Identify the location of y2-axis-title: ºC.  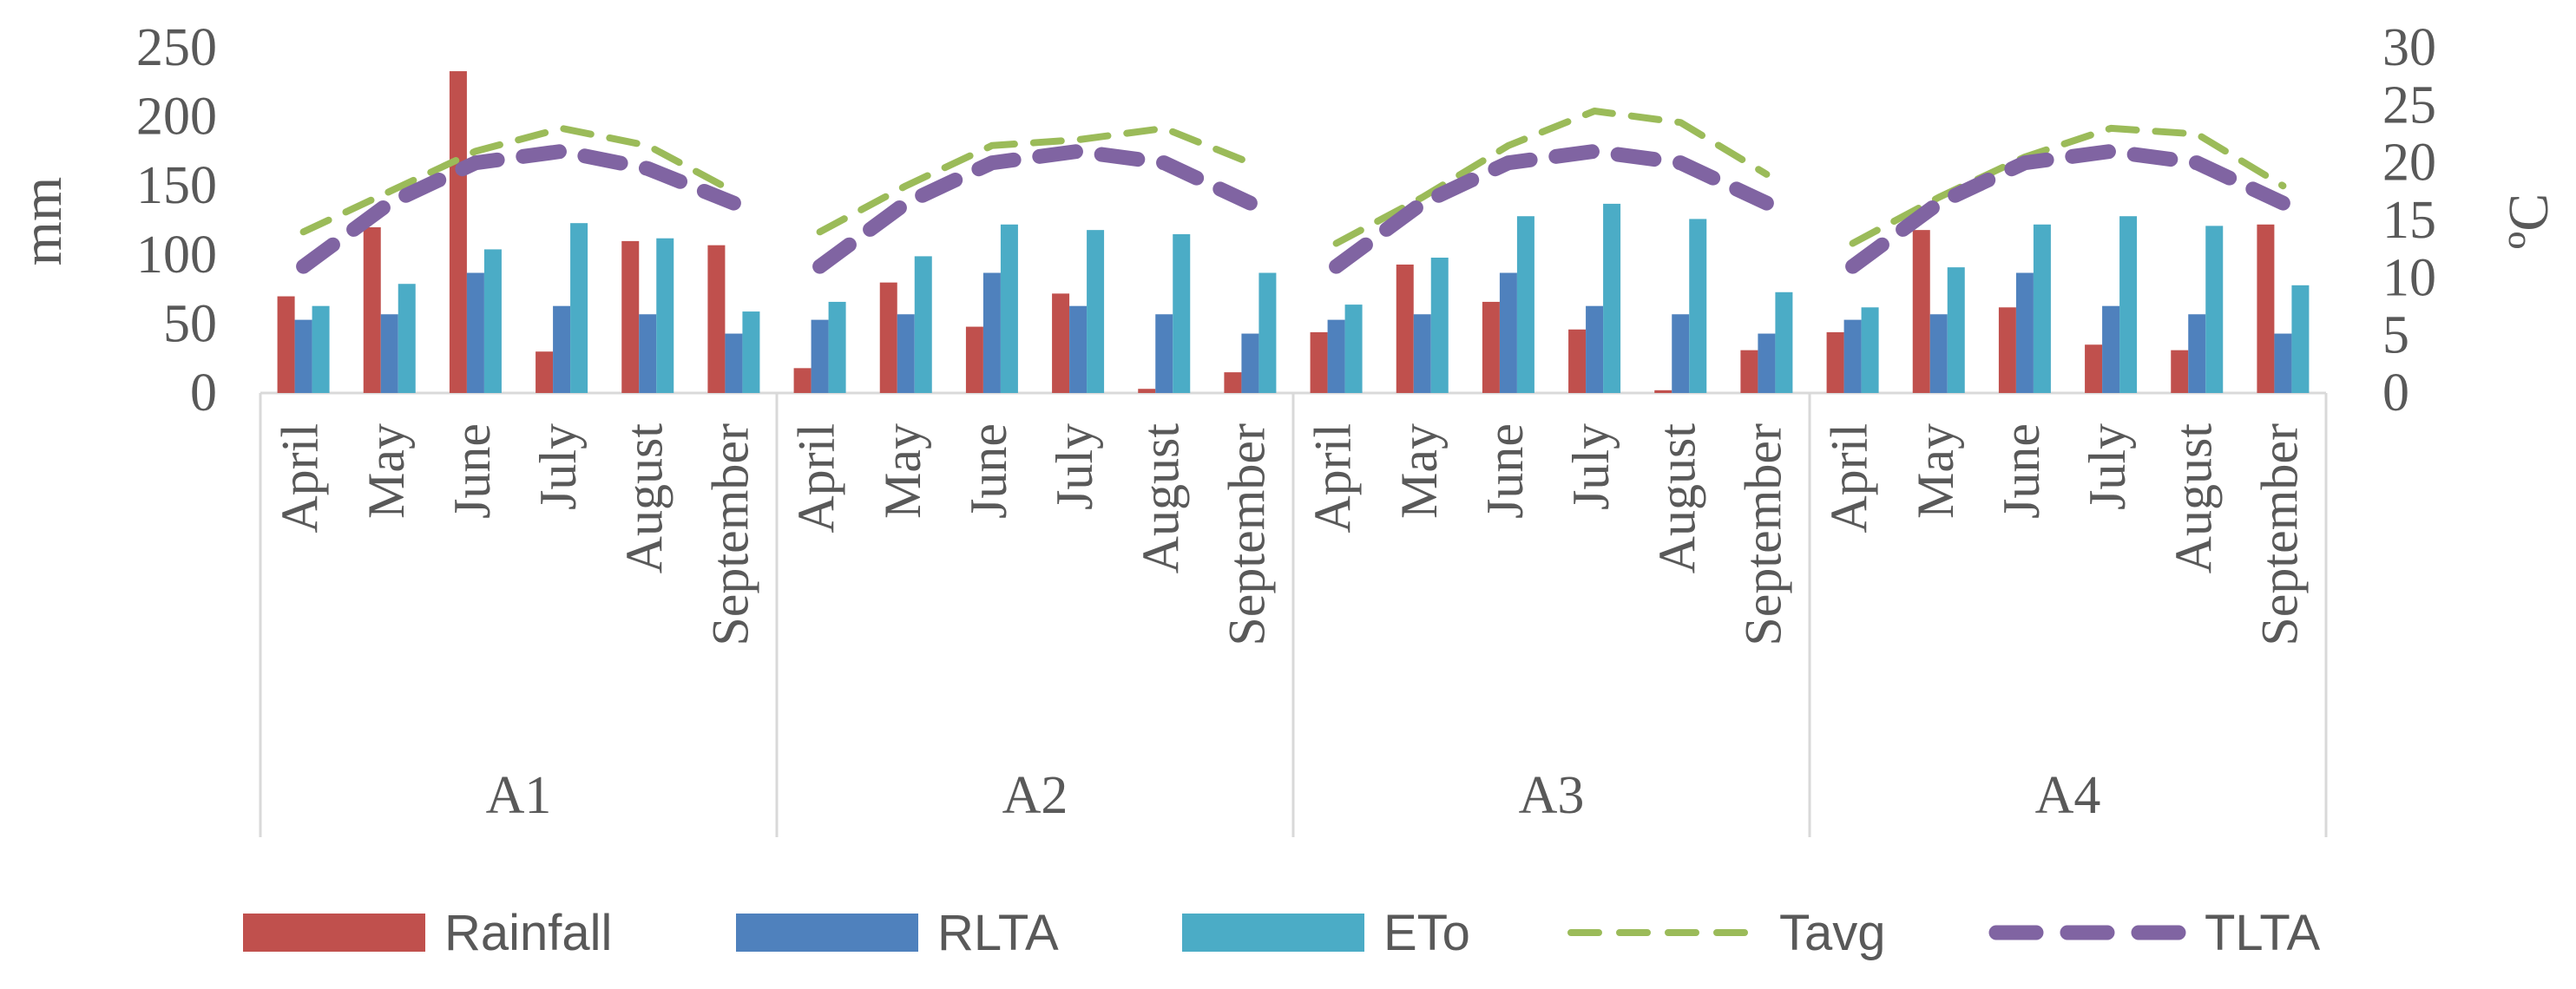
(2529, 221).